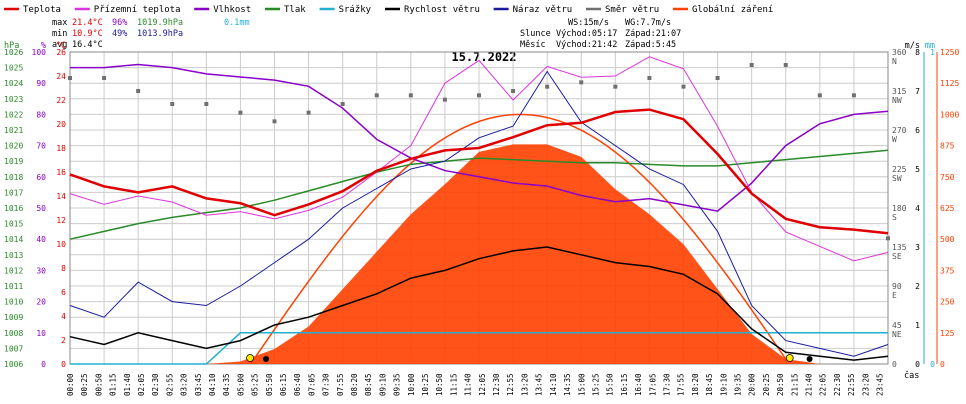 The height and width of the screenshot is (404, 966). I want to click on time-tick-label: 18:20, so click(695, 384).